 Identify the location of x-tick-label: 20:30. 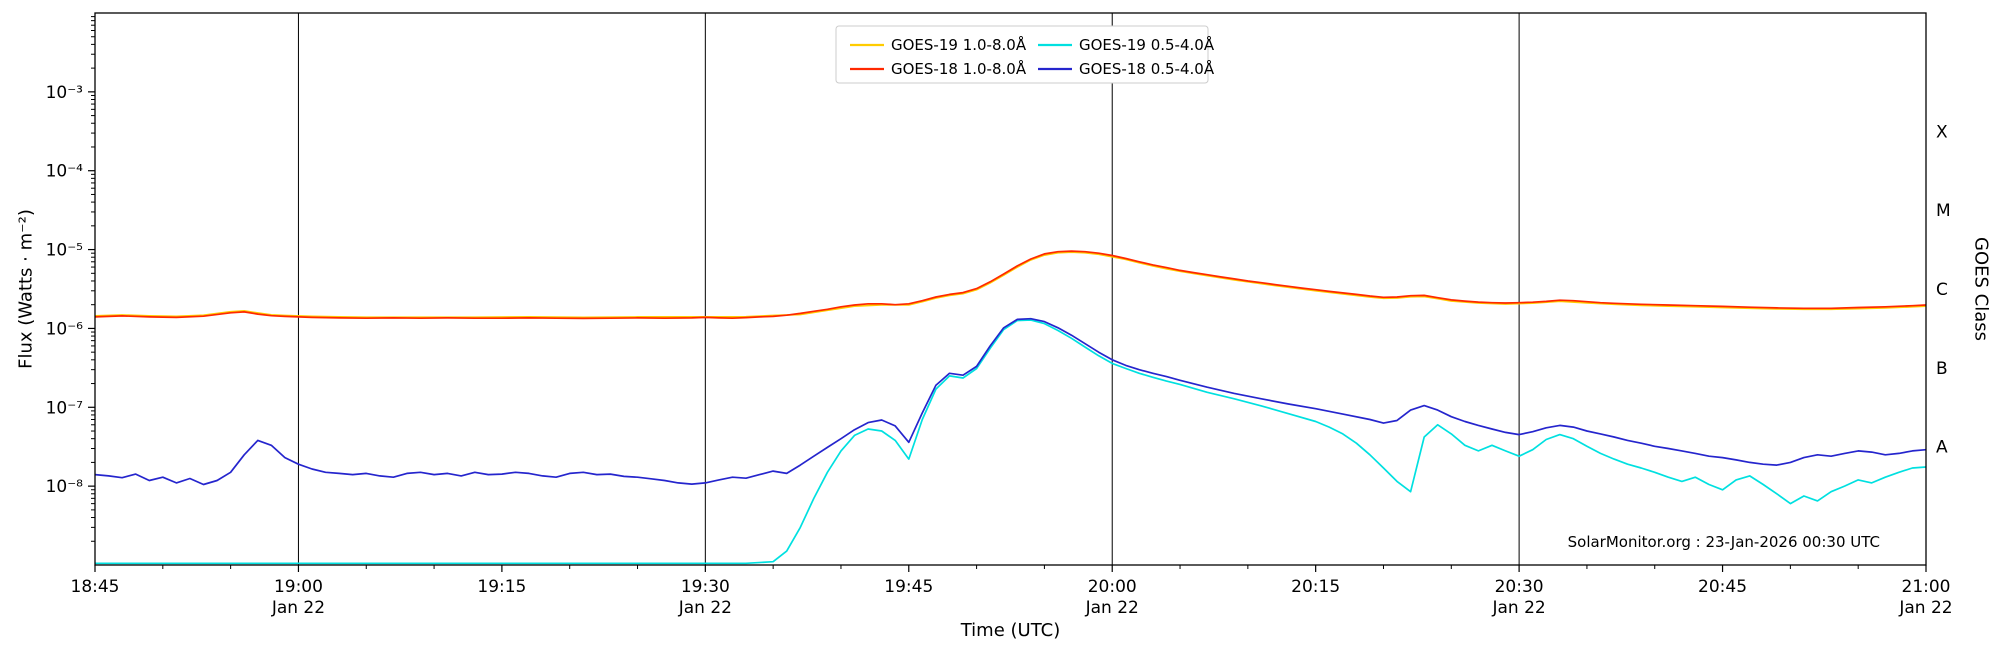
(1519, 587).